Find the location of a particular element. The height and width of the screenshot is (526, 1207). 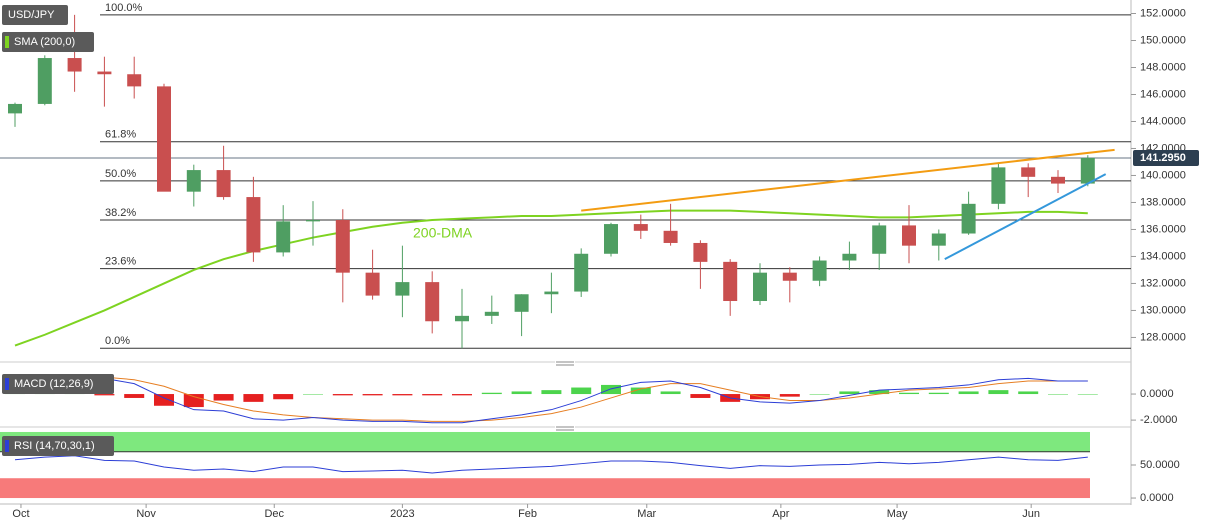

y-tick-label: 140.0000 is located at coordinates (1163, 175).